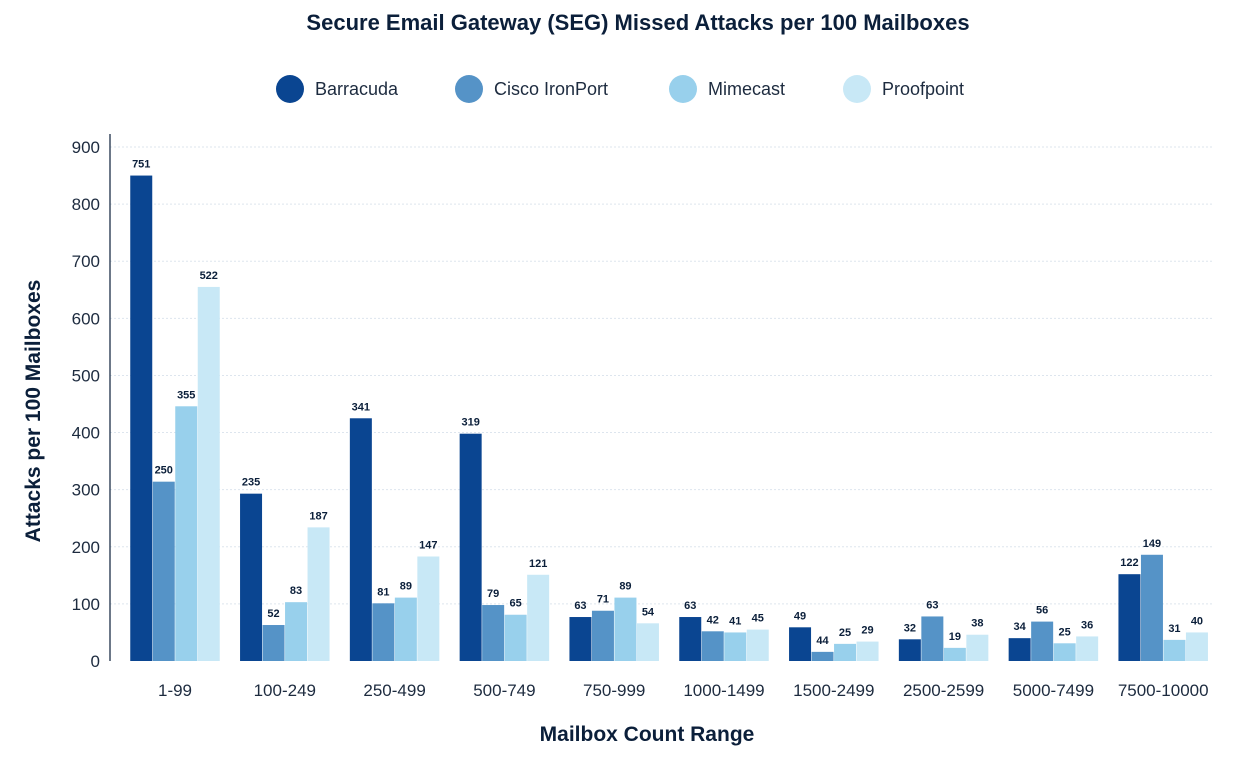  Describe the element at coordinates (1129, 563) in the screenshot. I see `data-label-barracuda-7500-10000: 122` at that location.